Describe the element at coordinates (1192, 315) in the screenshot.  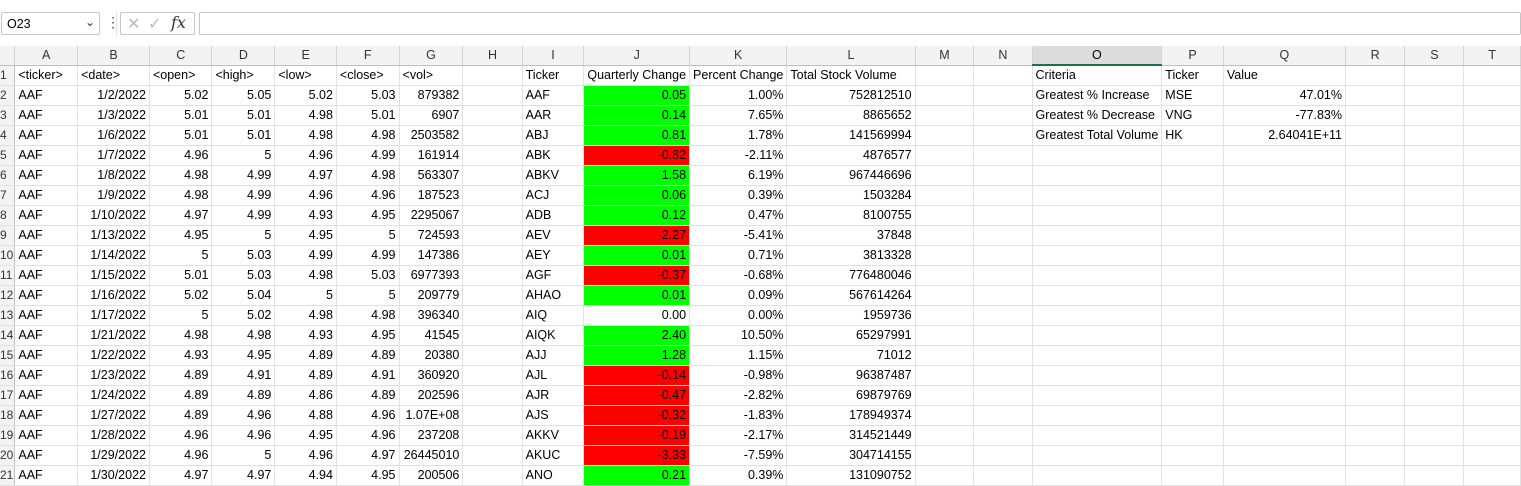
I see `cell-p13` at that location.